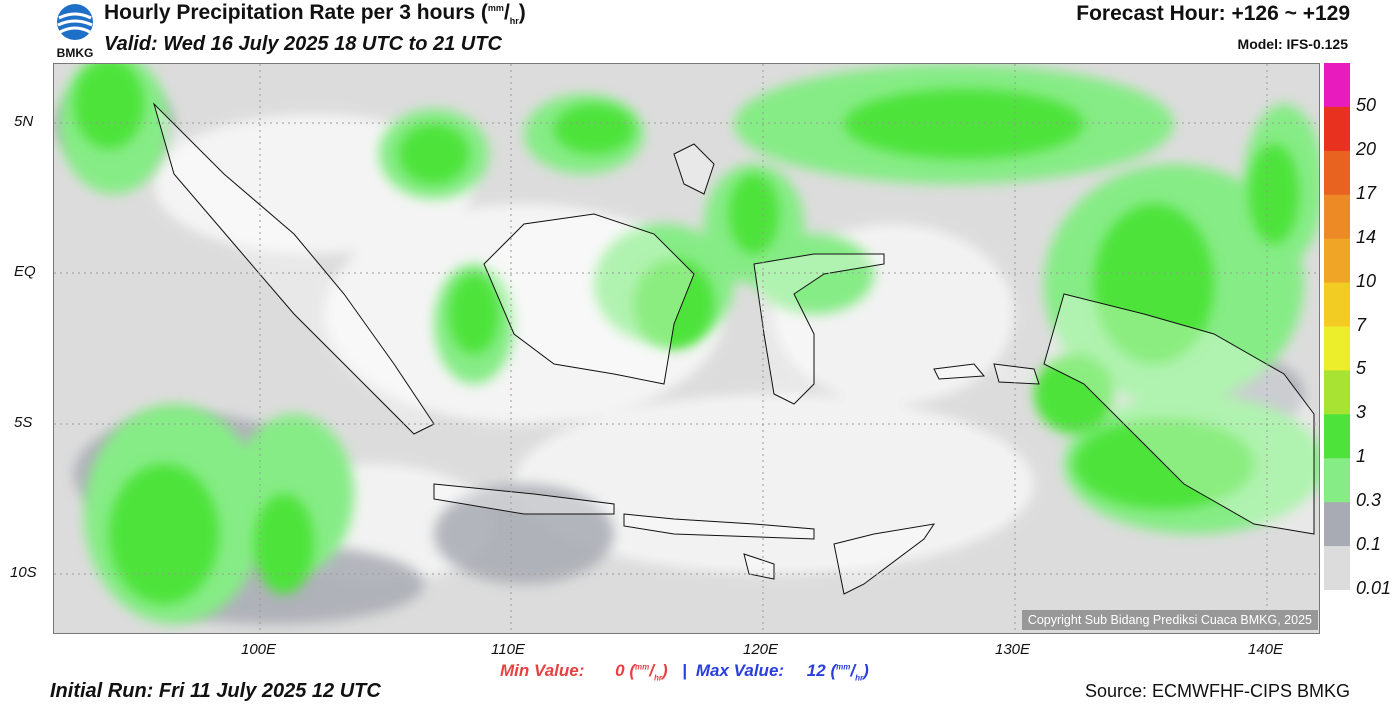  I want to click on colorbar-label: 3, so click(1361, 412).